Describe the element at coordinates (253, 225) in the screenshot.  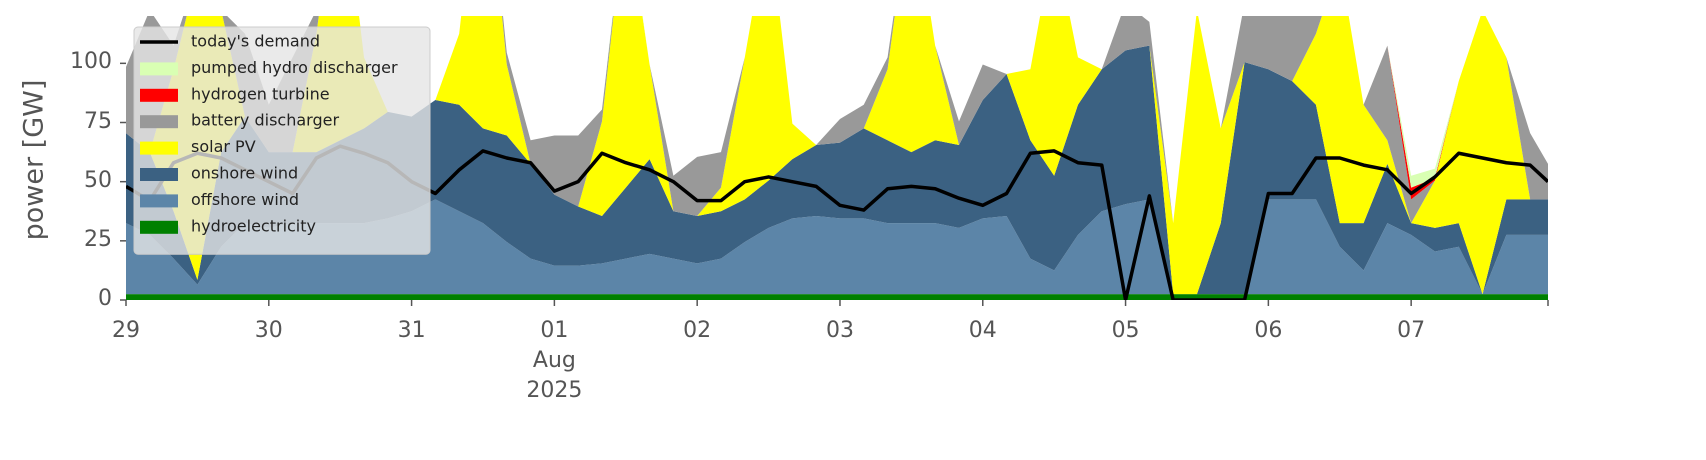
I see `legend-label: hydroelectricity` at that location.